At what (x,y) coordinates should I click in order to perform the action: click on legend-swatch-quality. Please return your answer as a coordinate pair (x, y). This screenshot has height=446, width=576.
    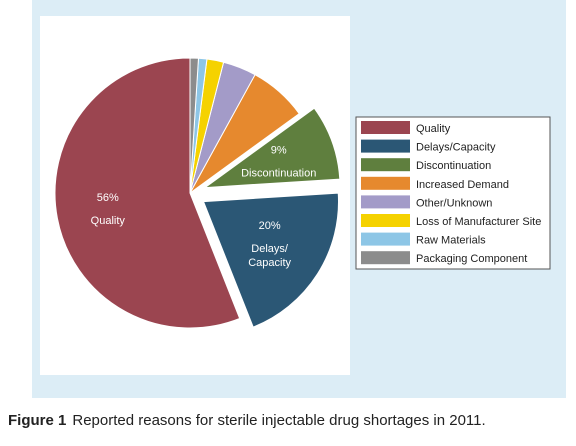
    Looking at the image, I should click on (385, 127).